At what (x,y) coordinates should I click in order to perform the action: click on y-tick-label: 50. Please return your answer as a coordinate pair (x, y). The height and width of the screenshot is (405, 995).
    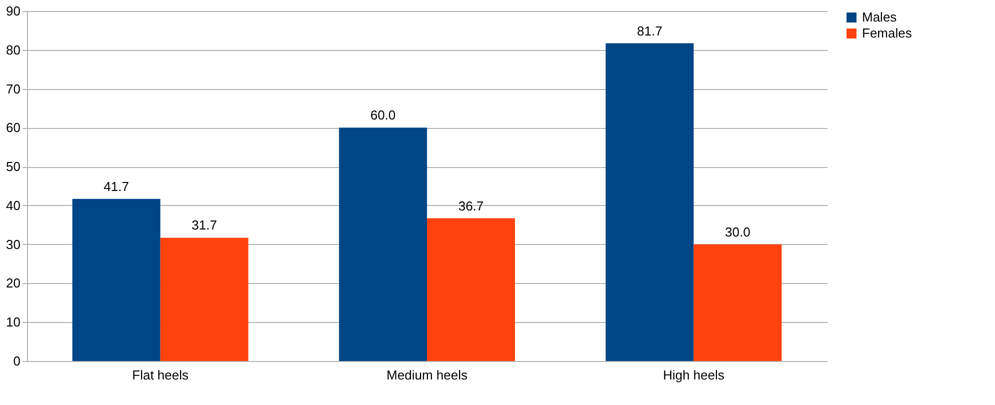
    Looking at the image, I should click on (13, 166).